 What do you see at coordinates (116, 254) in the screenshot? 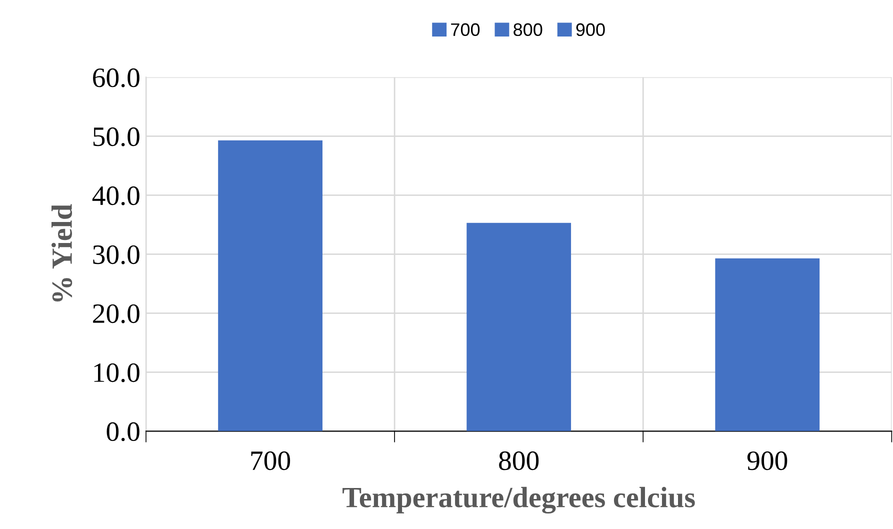
I see `y-tick-label: 30.0` at bounding box center [116, 254].